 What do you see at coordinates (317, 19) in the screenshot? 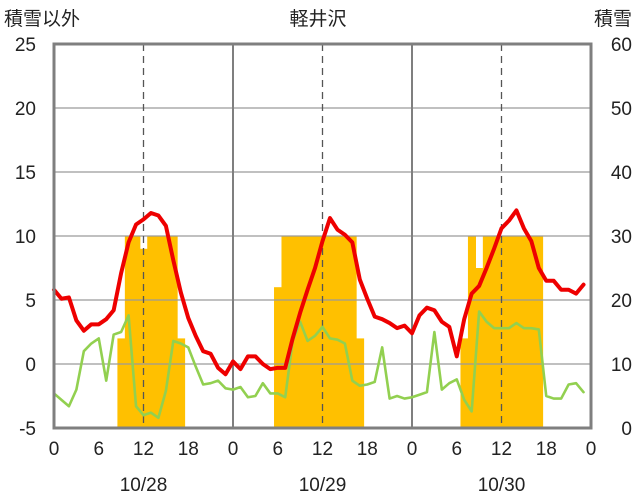
I see `chart-title: 軽井沢` at bounding box center [317, 19].